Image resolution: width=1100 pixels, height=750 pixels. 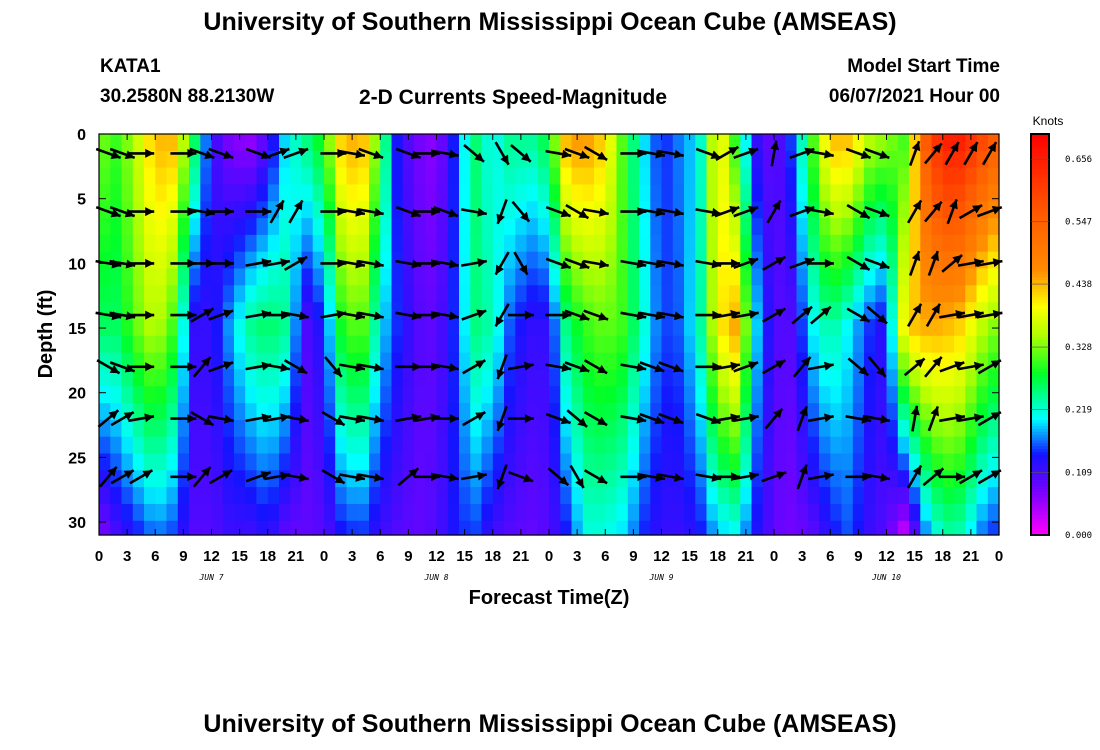 I want to click on x-tick-label: 9, so click(x=183, y=556).